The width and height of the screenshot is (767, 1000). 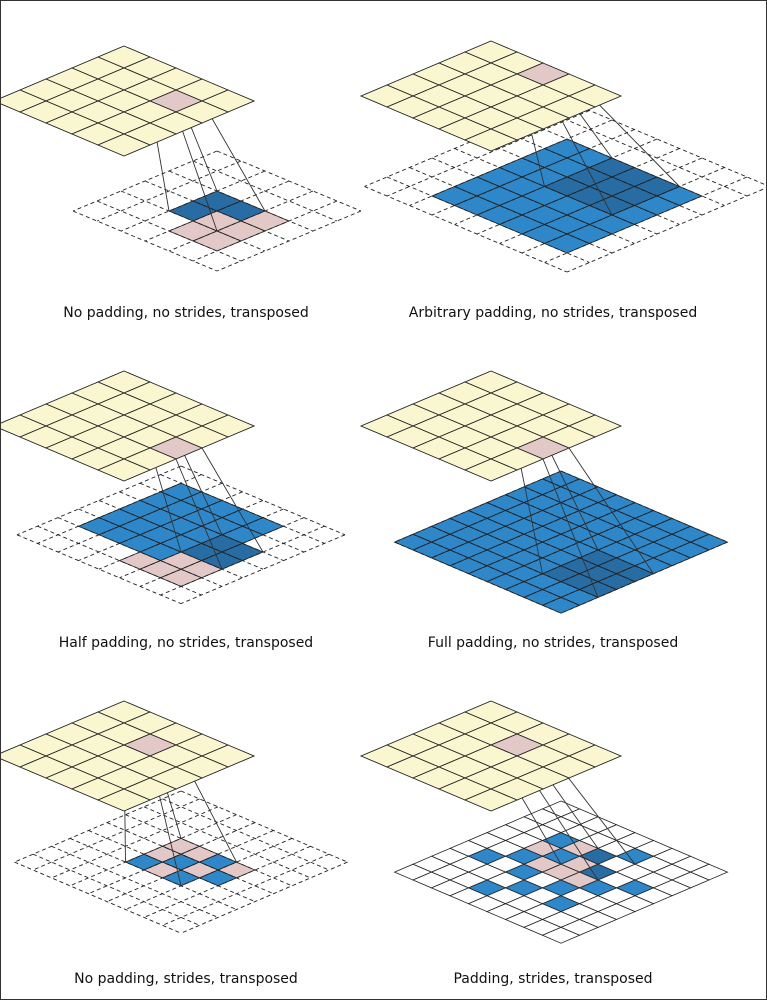 What do you see at coordinates (186, 643) in the screenshot?
I see `caption-half-padding-no-strides: Half padding, no strides, transposed` at bounding box center [186, 643].